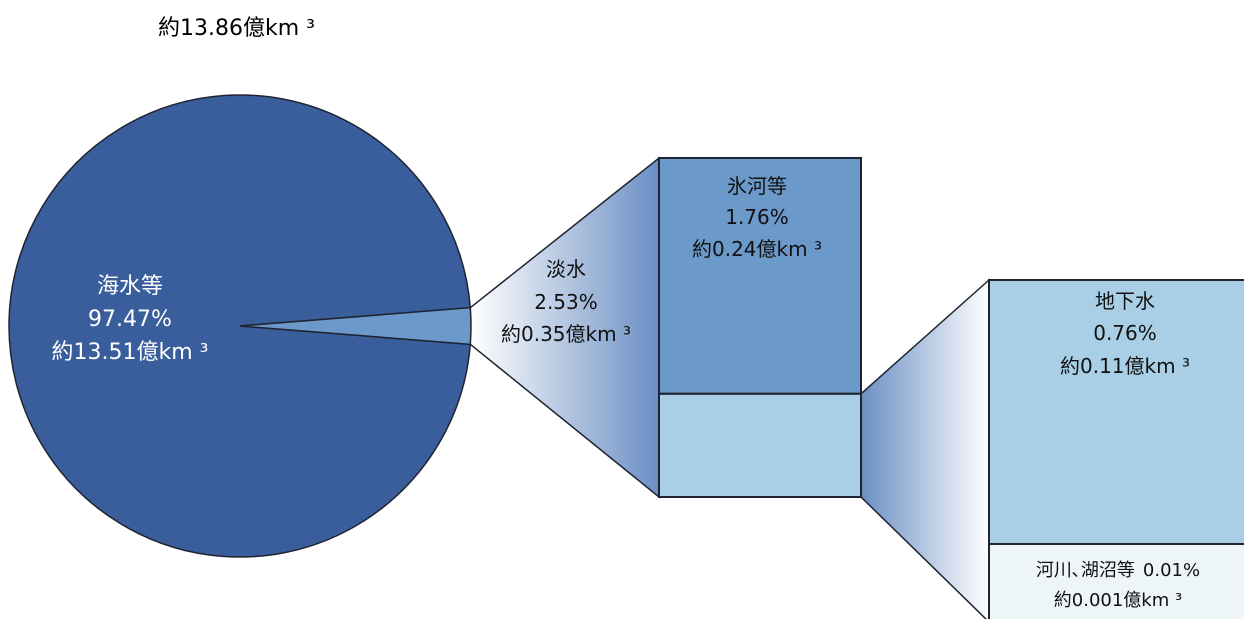  Describe the element at coordinates (925, 448) in the screenshot. I see `groundwater-expansion-funnel` at that location.